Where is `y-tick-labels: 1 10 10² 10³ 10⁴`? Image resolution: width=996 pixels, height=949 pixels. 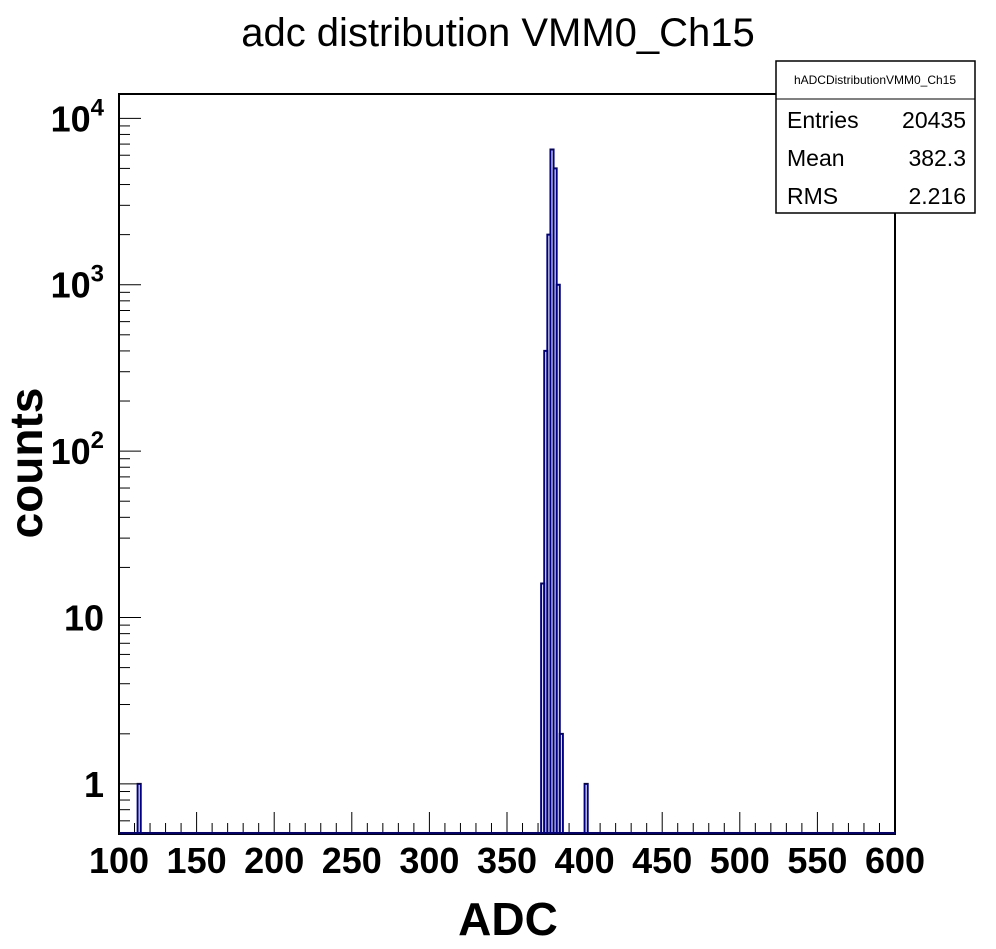 y-tick-labels: 1 10 10² 10³ 10⁴ is located at coordinates (78, 449).